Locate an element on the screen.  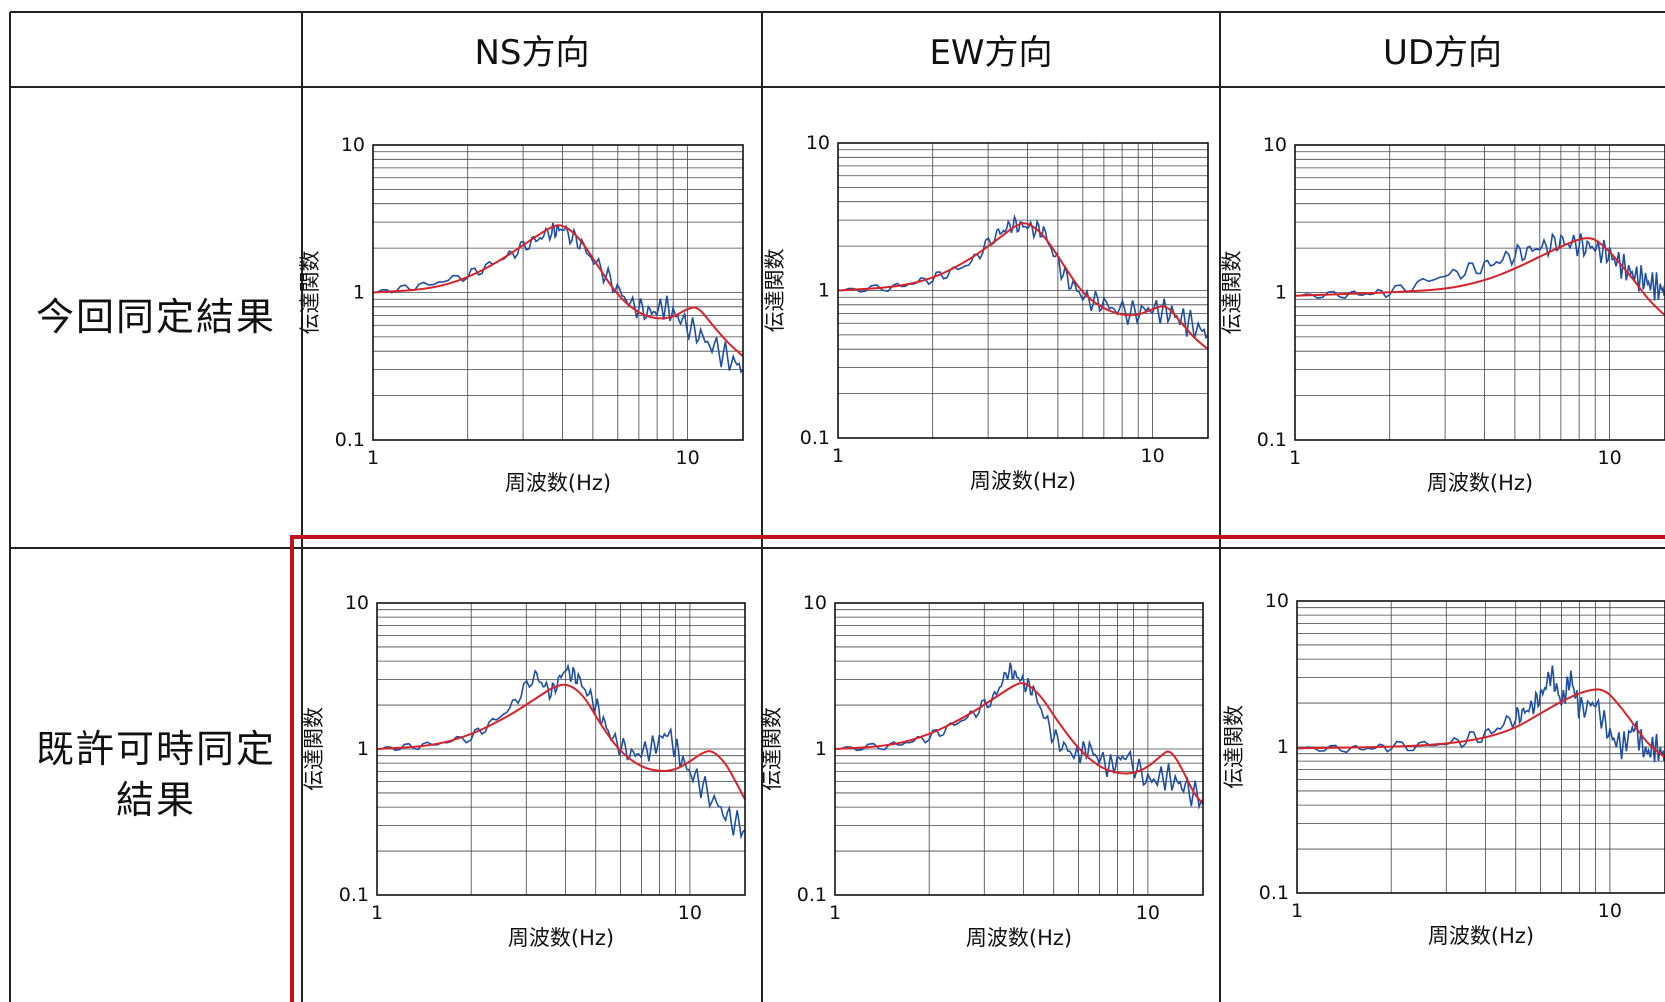
row-label-line: 結果 is located at coordinates (155, 800).